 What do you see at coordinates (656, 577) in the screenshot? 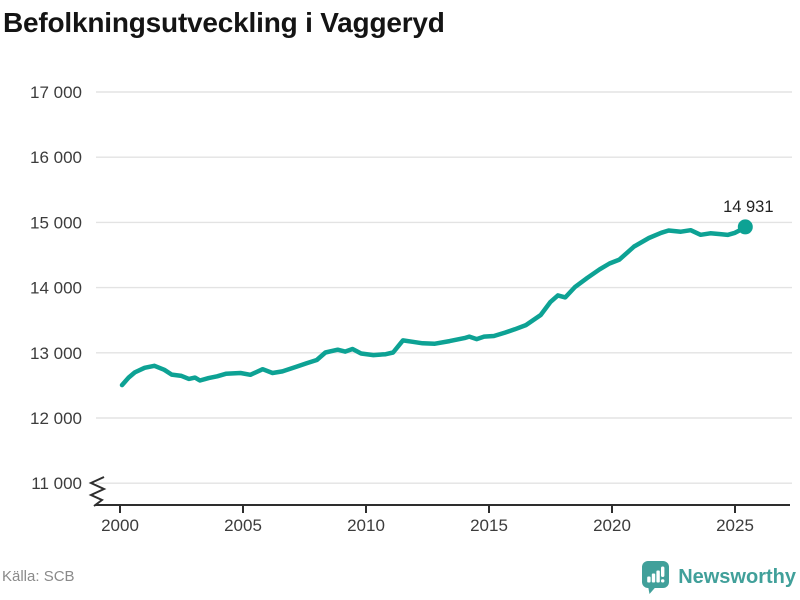
I see `newsworthy-bars-icon` at bounding box center [656, 577].